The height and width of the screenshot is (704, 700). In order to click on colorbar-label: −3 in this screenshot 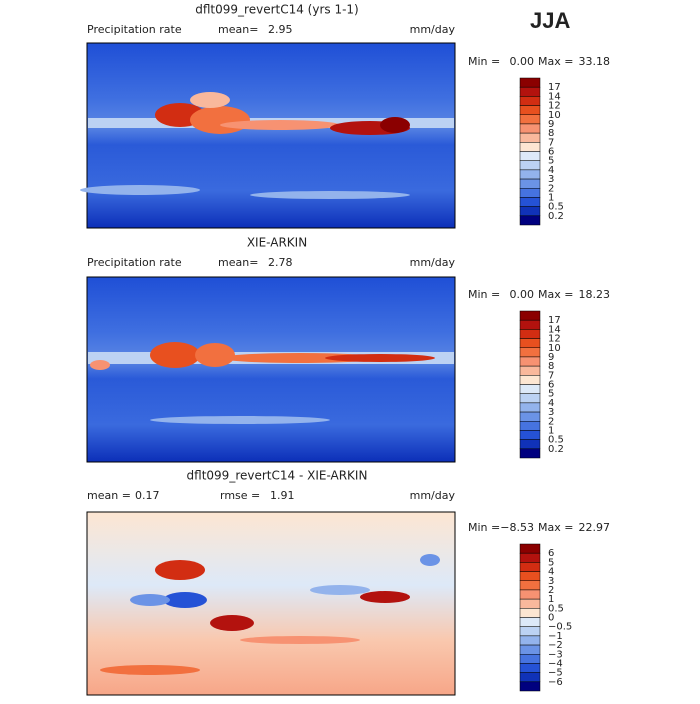, I will do `click(555, 654)`.